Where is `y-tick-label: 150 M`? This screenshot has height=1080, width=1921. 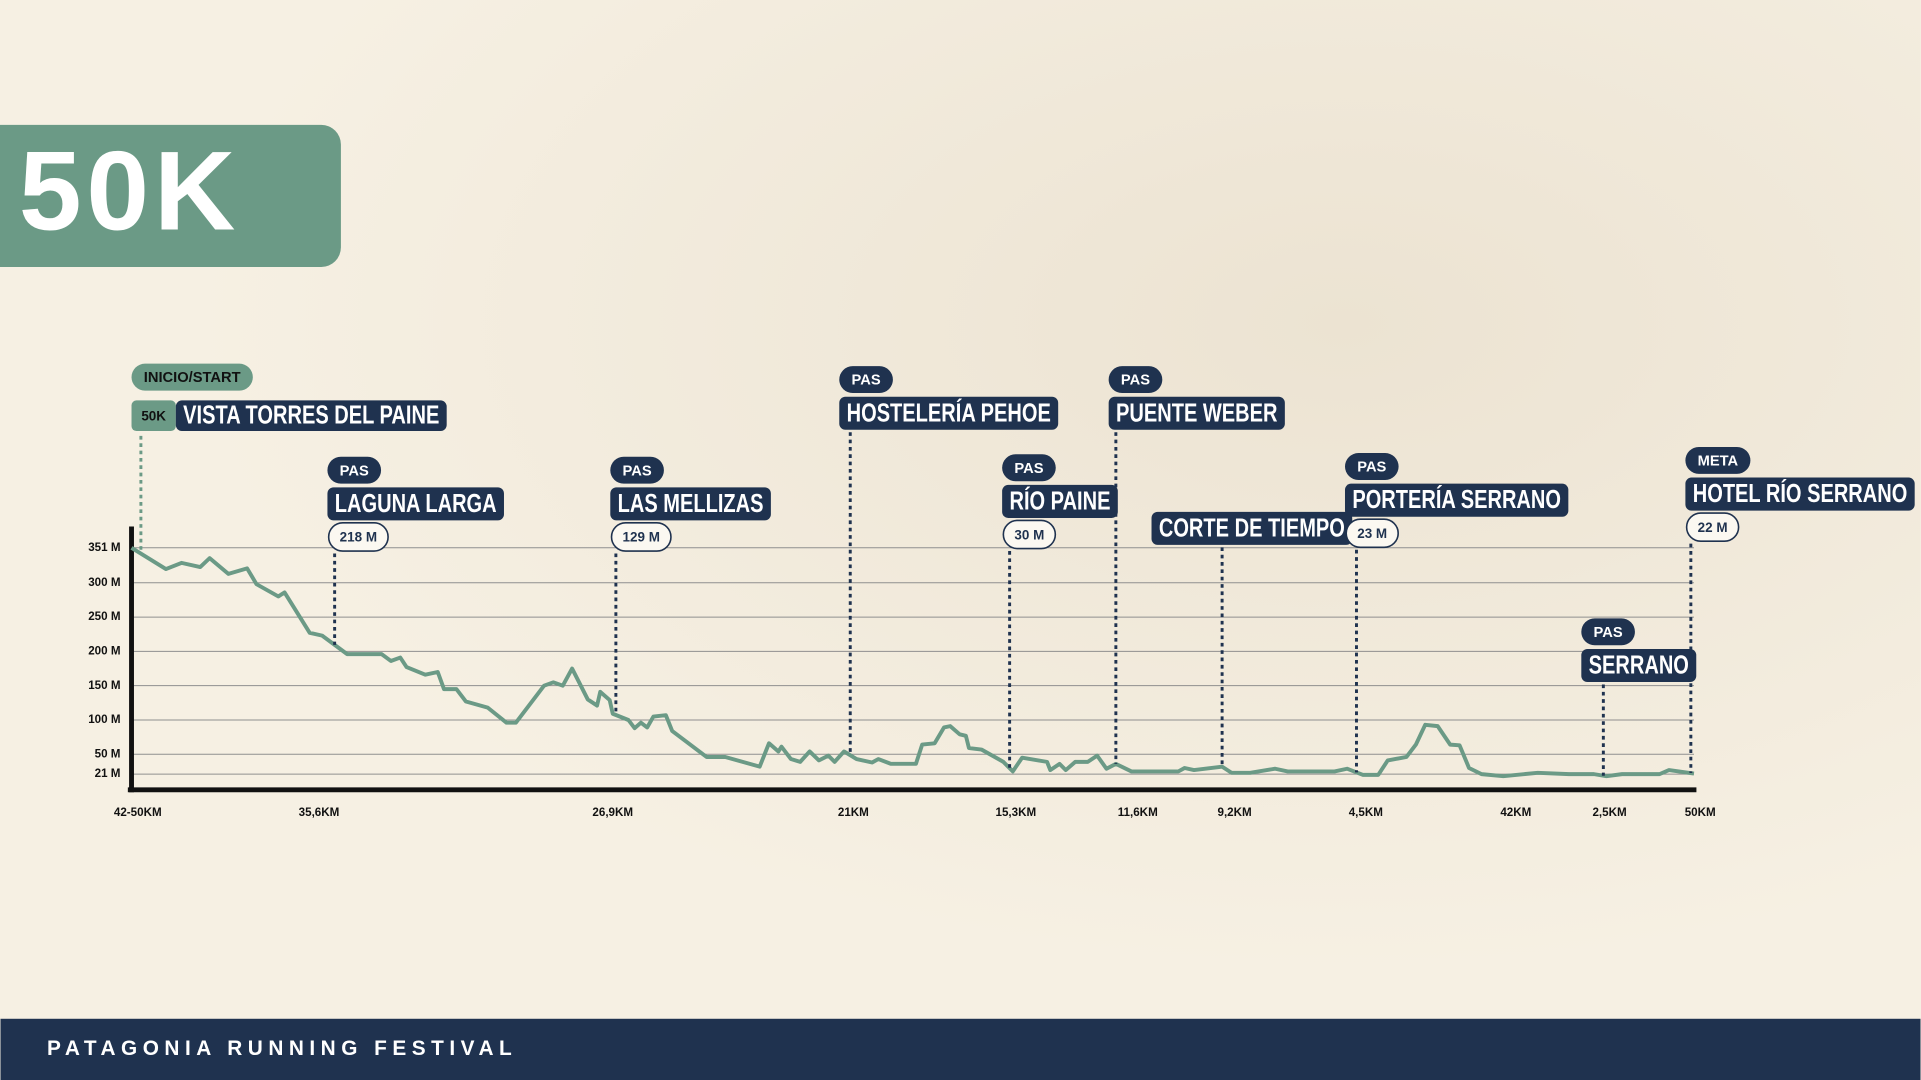 y-tick-label: 150 M is located at coordinates (104, 685).